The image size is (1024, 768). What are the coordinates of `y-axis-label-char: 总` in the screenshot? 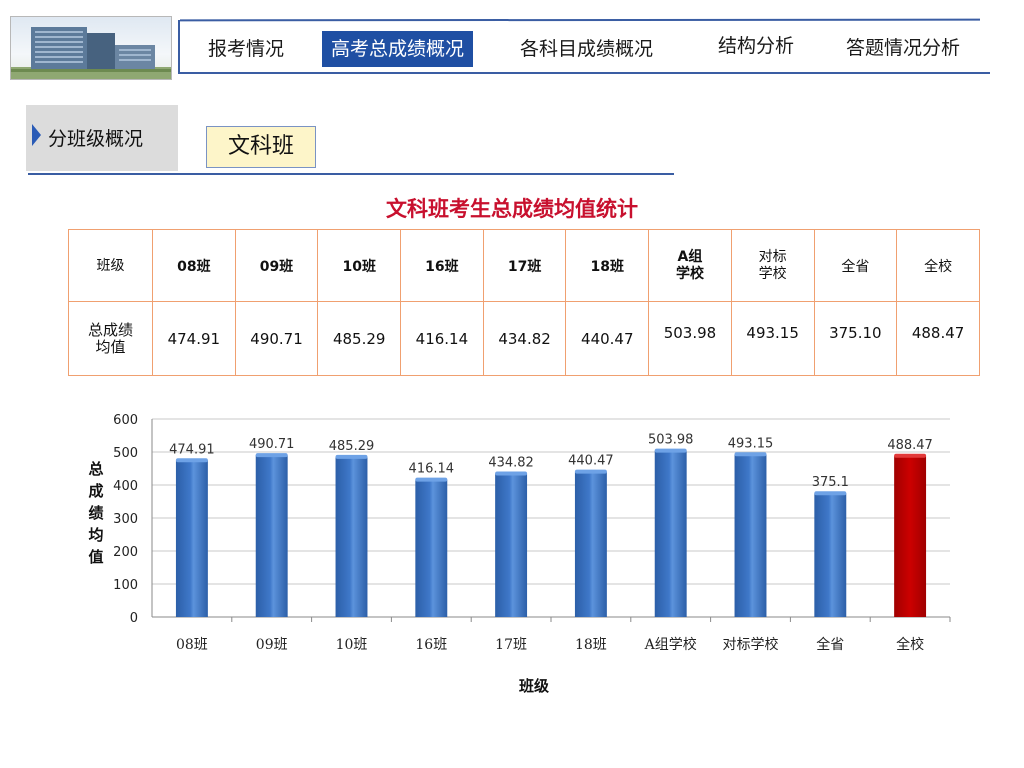 It's located at (96, 469).